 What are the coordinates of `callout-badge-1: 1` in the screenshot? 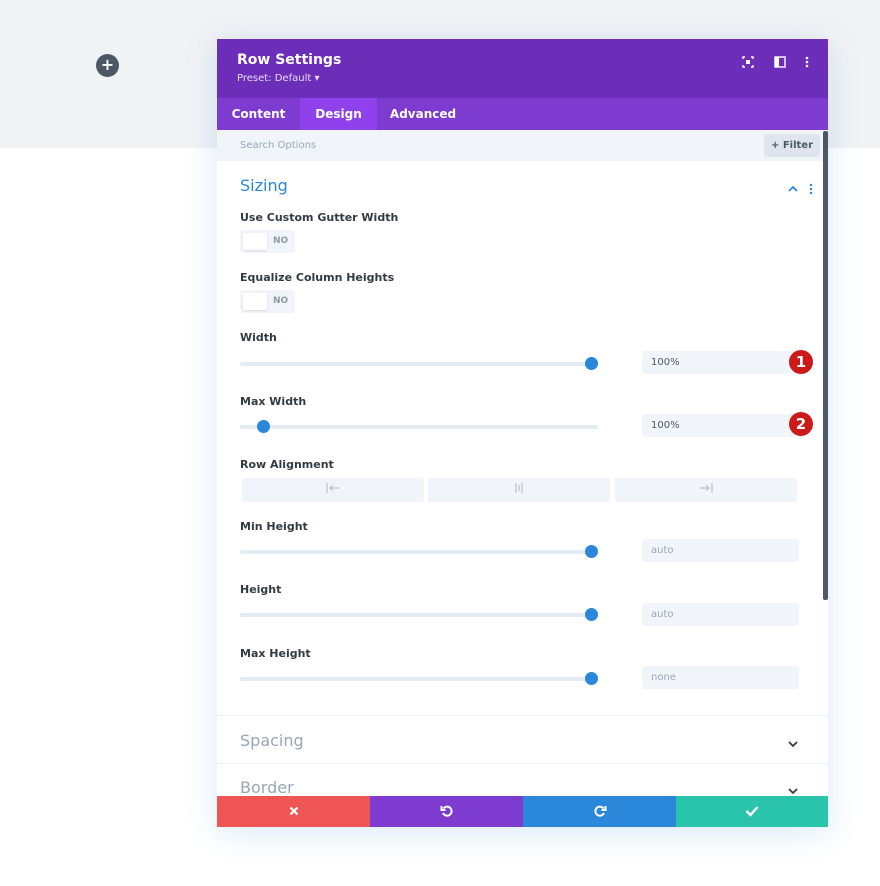 It's located at (801, 362).